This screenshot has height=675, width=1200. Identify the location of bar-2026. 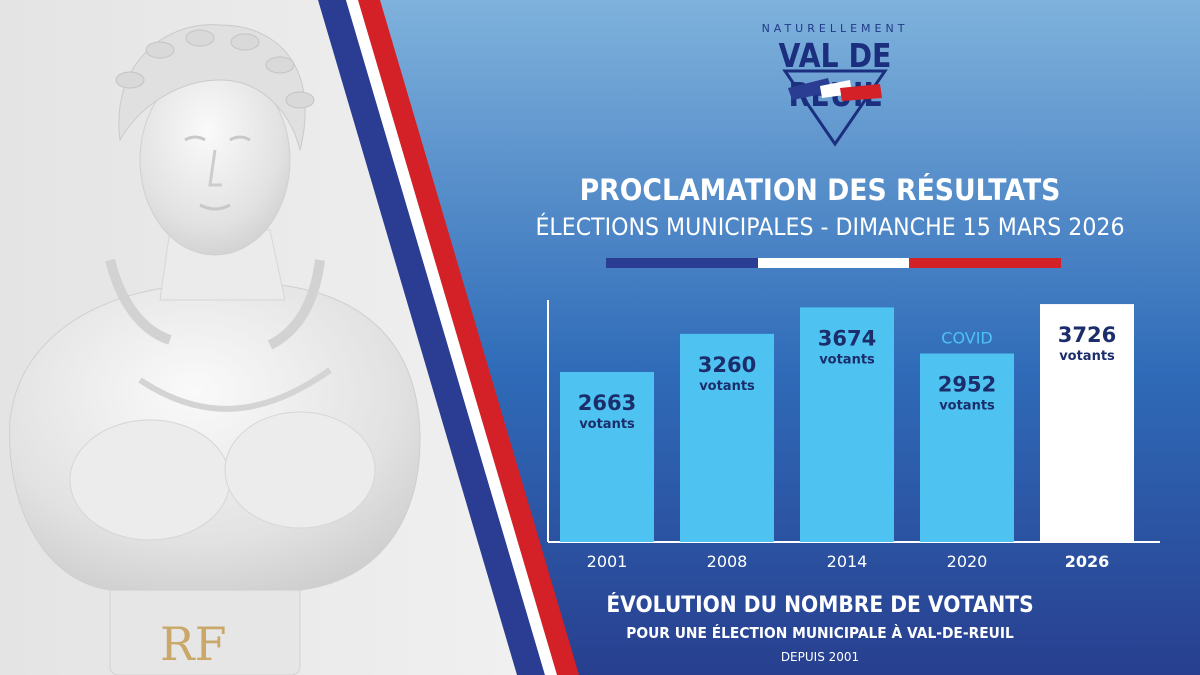
(1087, 423).